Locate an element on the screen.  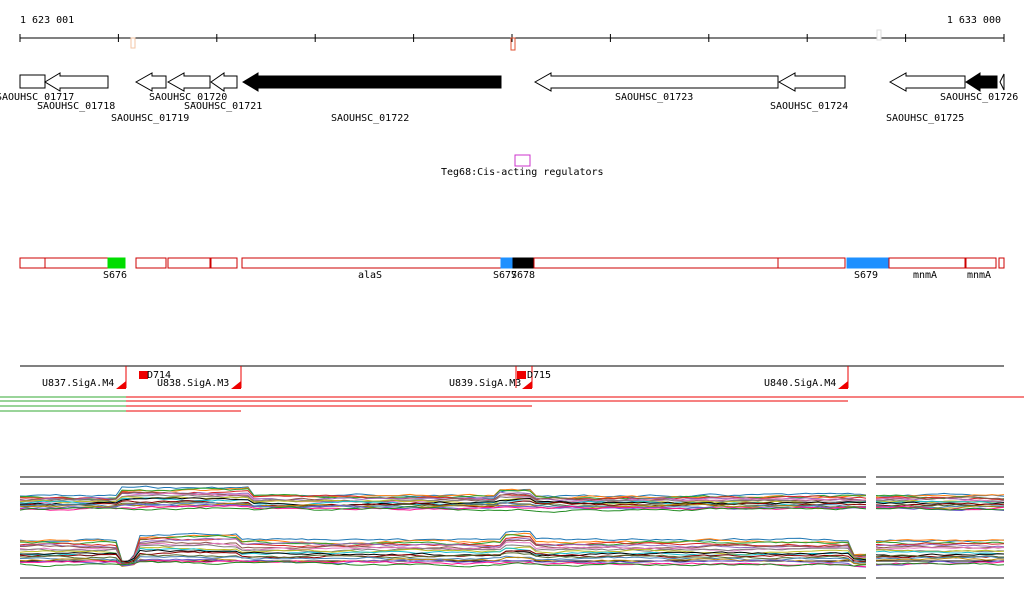
ruler-ticks is located at coordinates (512, 38).